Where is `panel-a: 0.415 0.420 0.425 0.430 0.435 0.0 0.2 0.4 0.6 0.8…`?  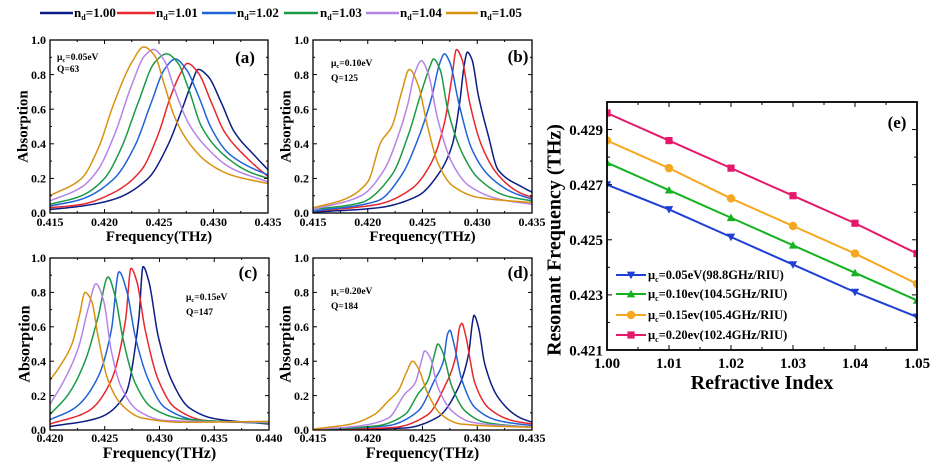 panel-a: 0.415 0.420 0.425 0.430 0.435 0.0 0.2 0.4 0.6 0.8… is located at coordinates (148, 139).